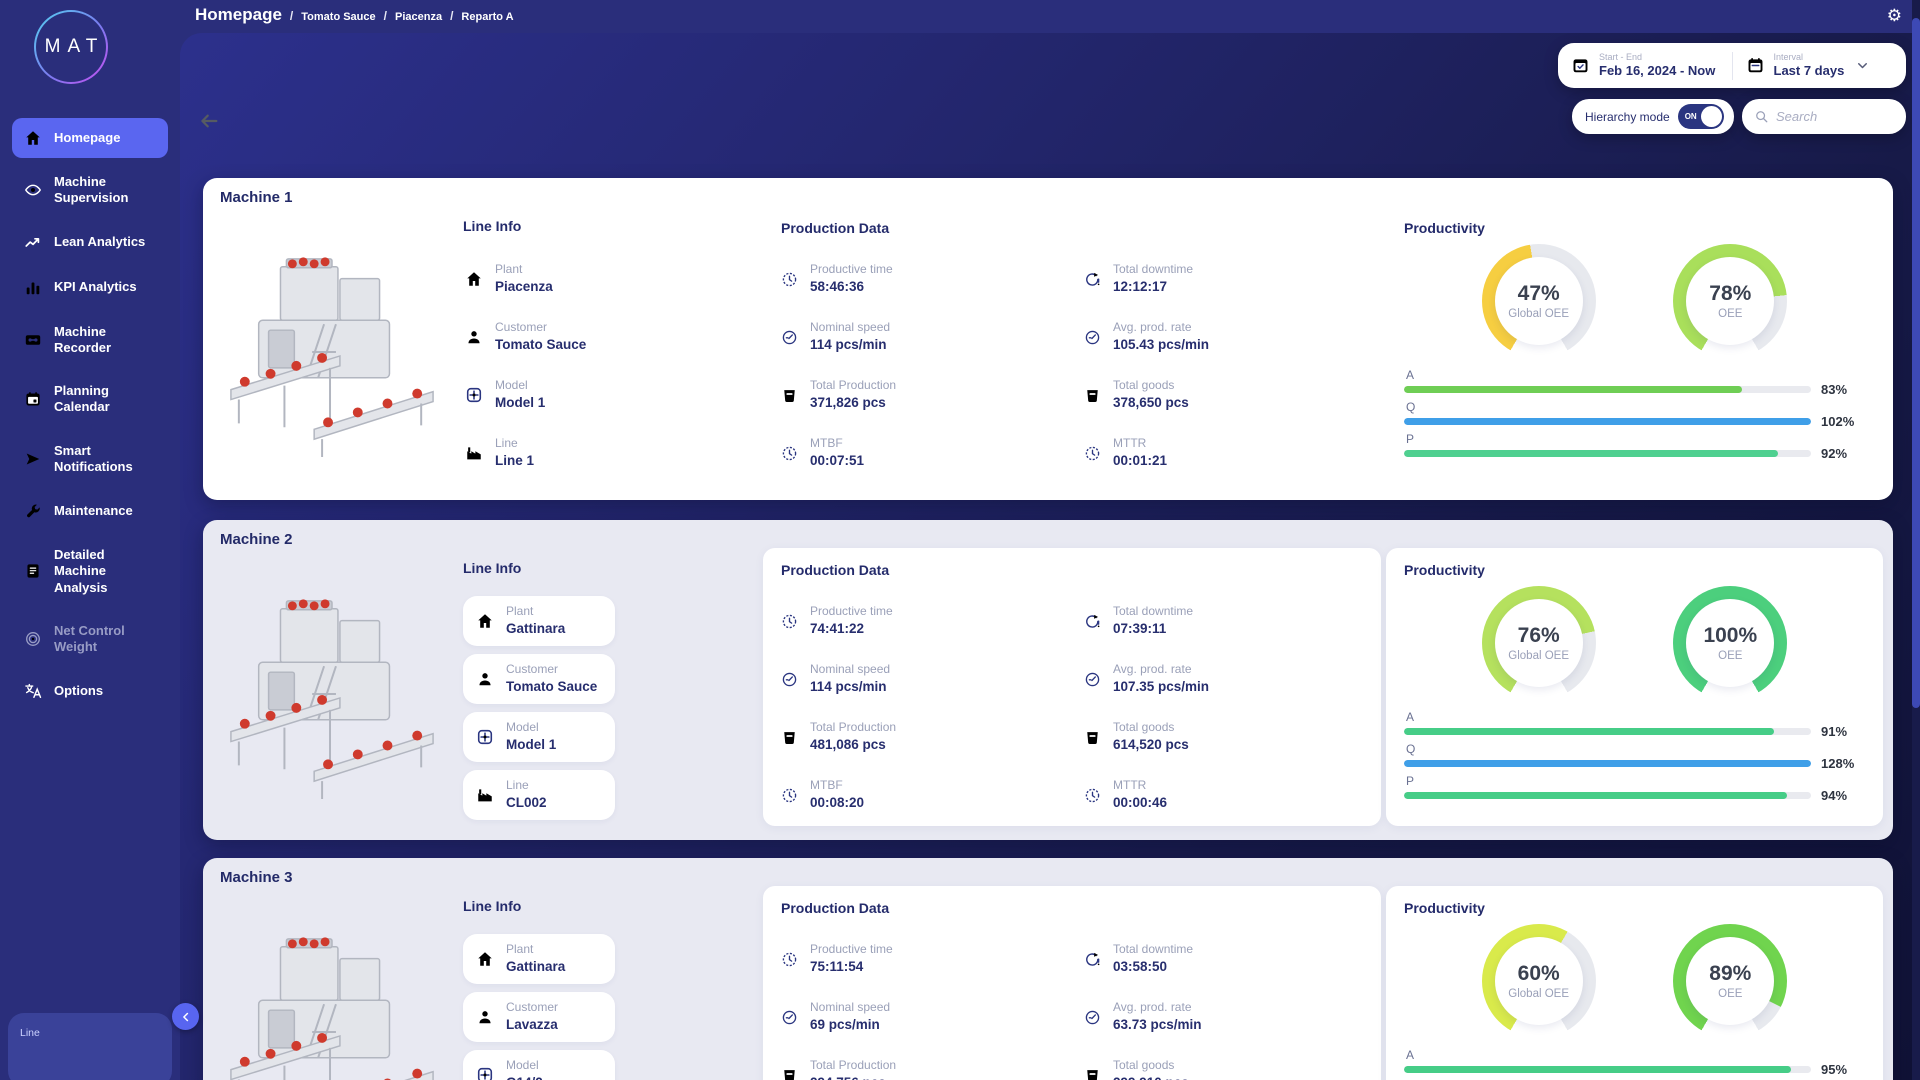 Image resolution: width=1920 pixels, height=1080 pixels. What do you see at coordinates (90, 190) in the screenshot?
I see `sidebar-item-machine-supervision: Machine Supervision` at bounding box center [90, 190].